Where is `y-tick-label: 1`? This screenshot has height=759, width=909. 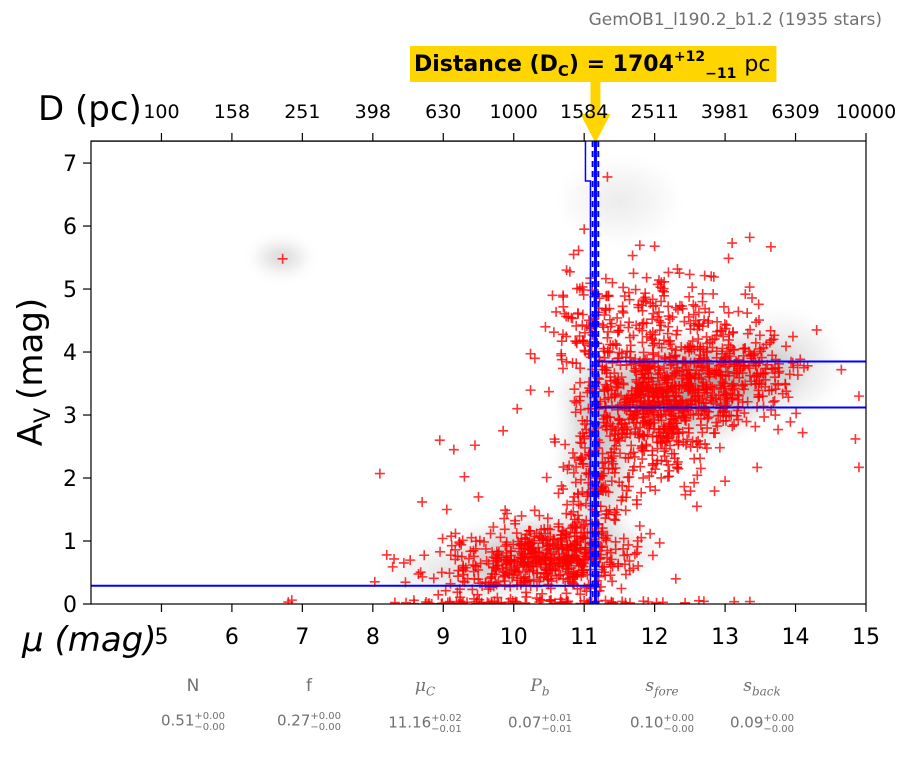
y-tick-label: 1 is located at coordinates (70, 542).